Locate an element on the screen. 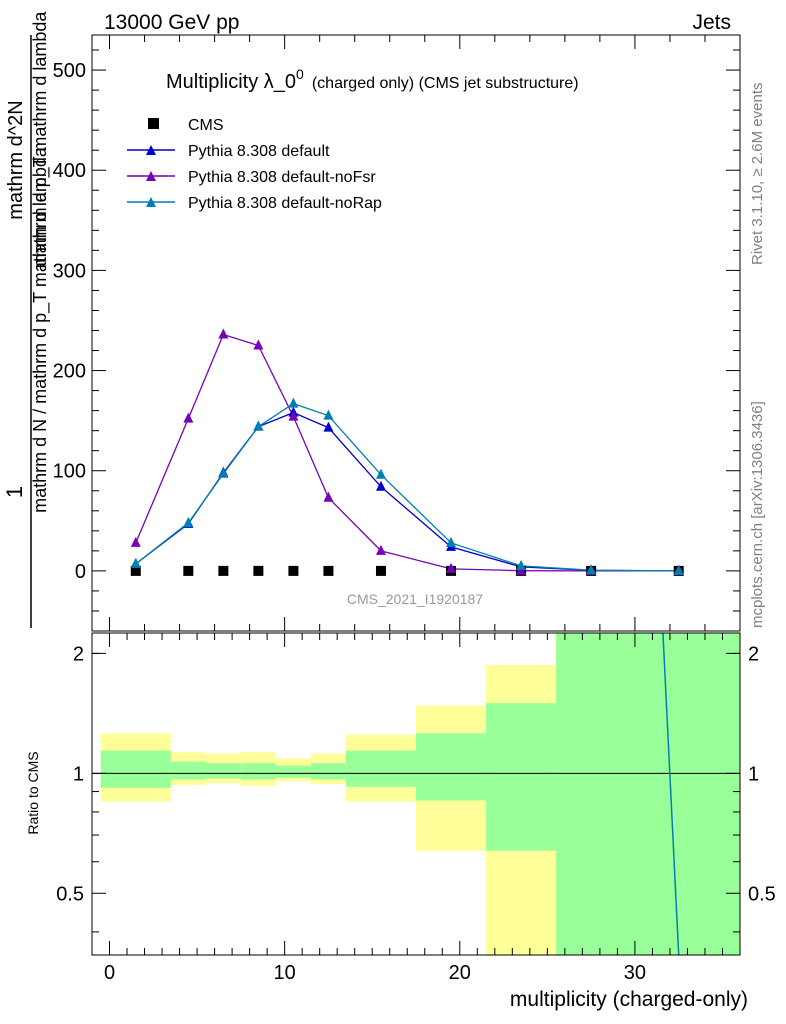 The image size is (786, 1024). ratio-y-tick-label-right: 2 is located at coordinates (753, 654).